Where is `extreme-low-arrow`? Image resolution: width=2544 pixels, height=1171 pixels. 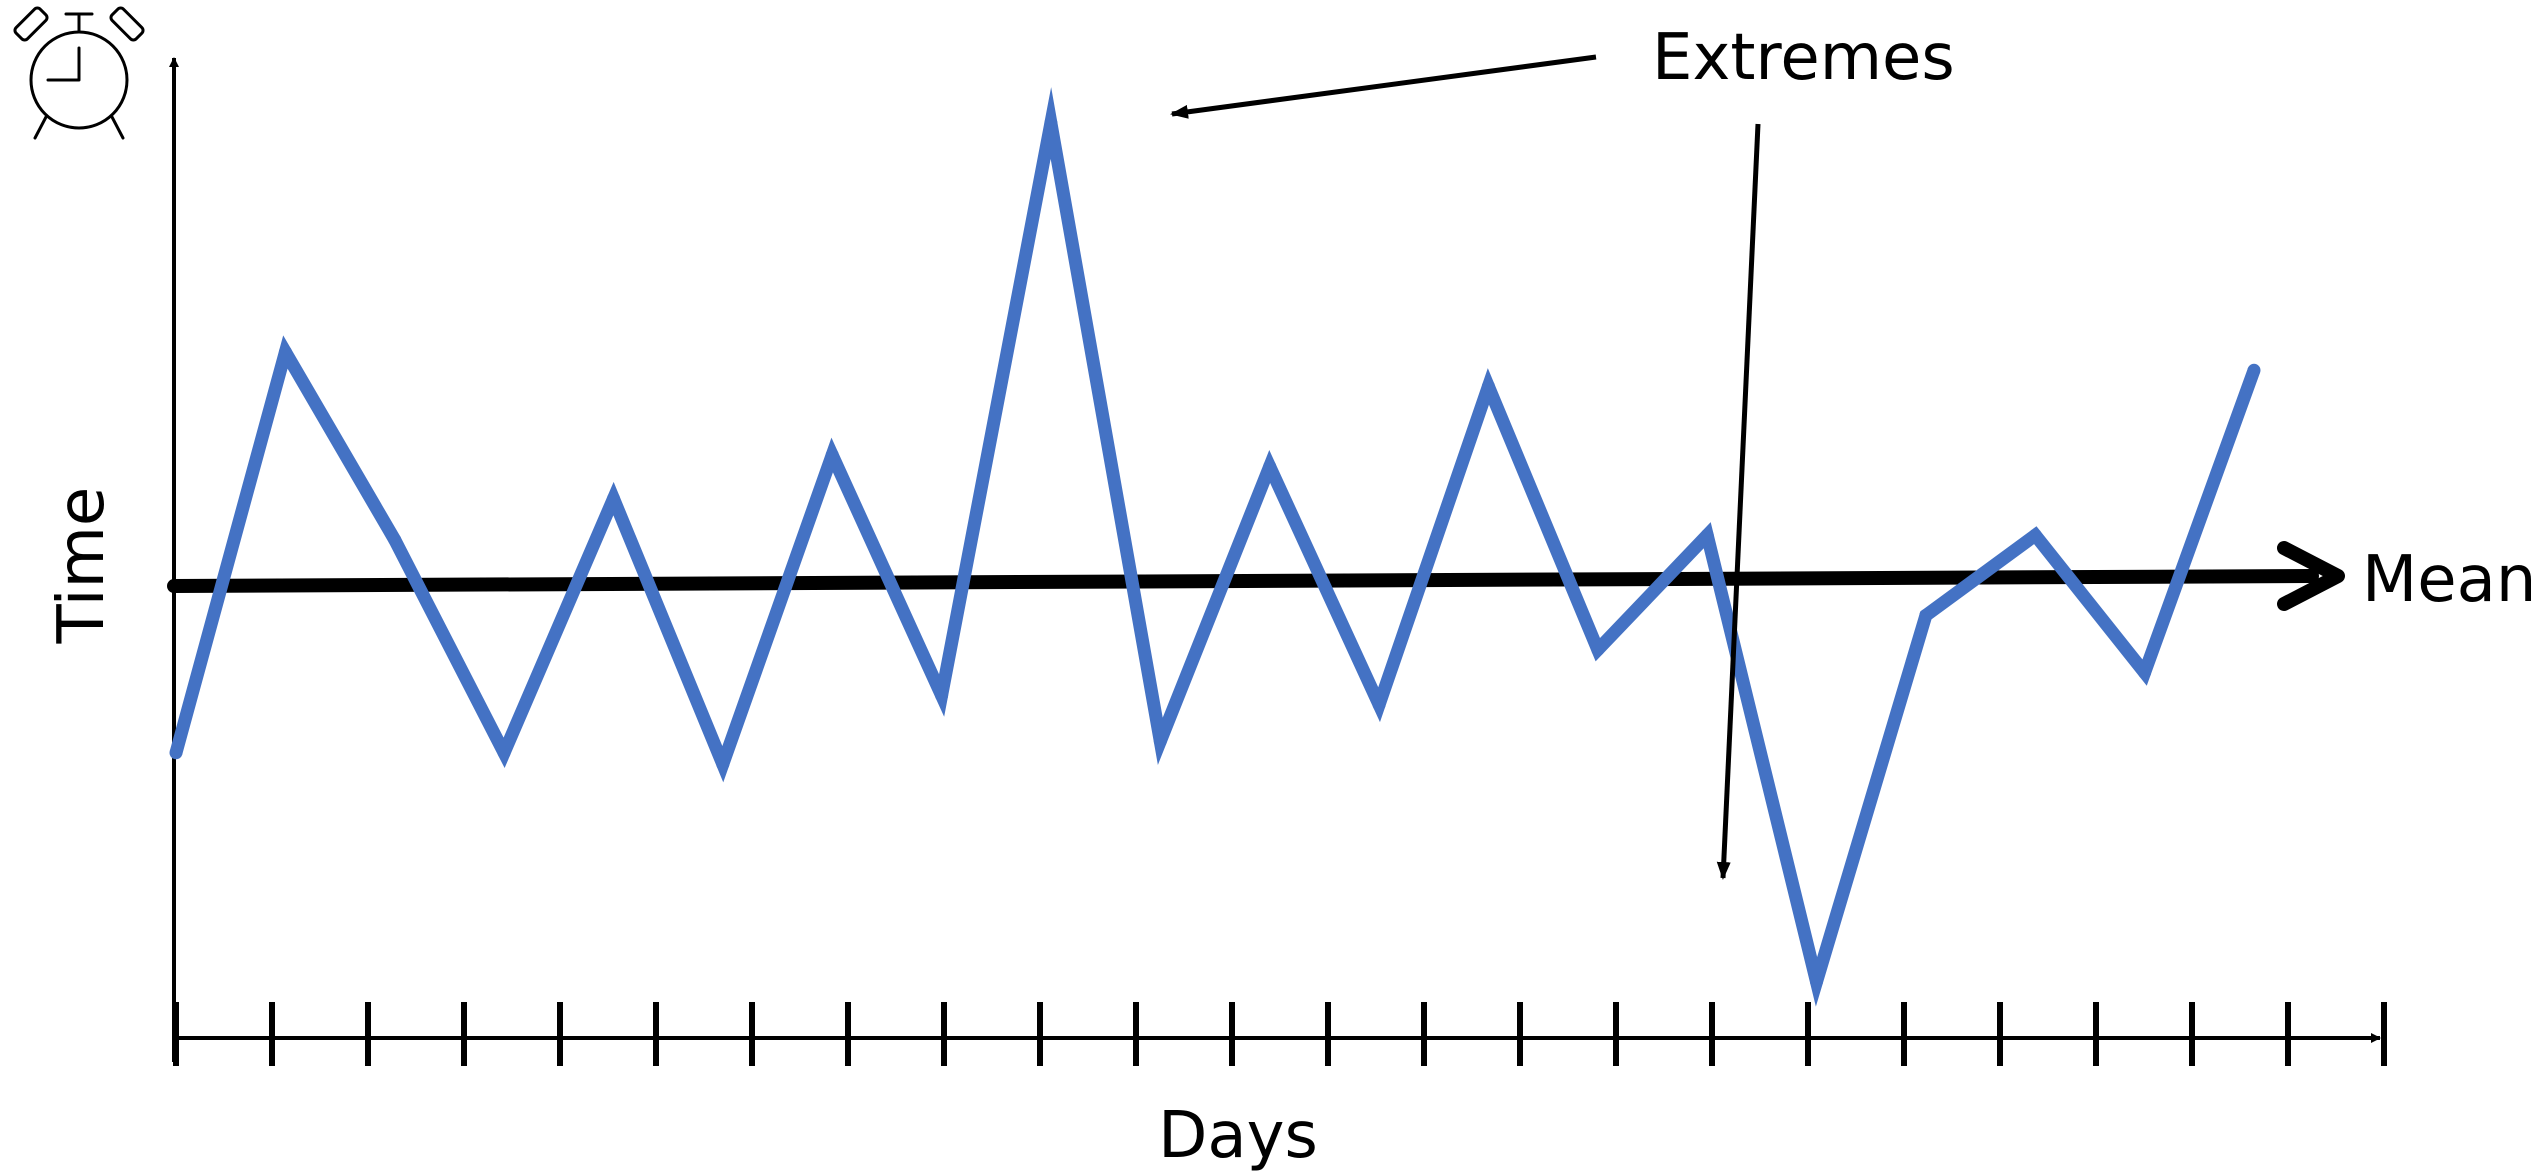 extreme-low-arrow is located at coordinates (1738, 501).